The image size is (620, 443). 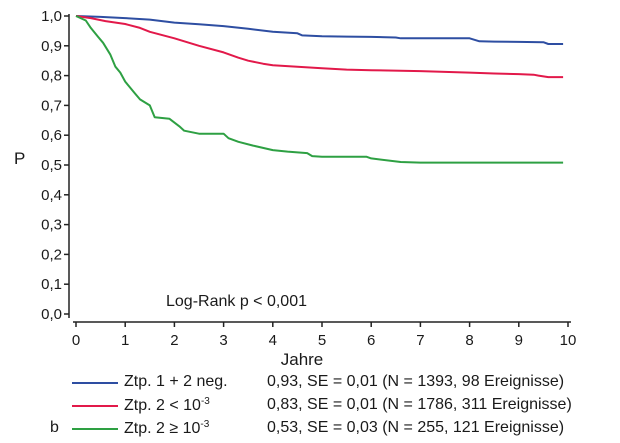 I want to click on y-tick-label: 1,0, so click(x=51, y=16).